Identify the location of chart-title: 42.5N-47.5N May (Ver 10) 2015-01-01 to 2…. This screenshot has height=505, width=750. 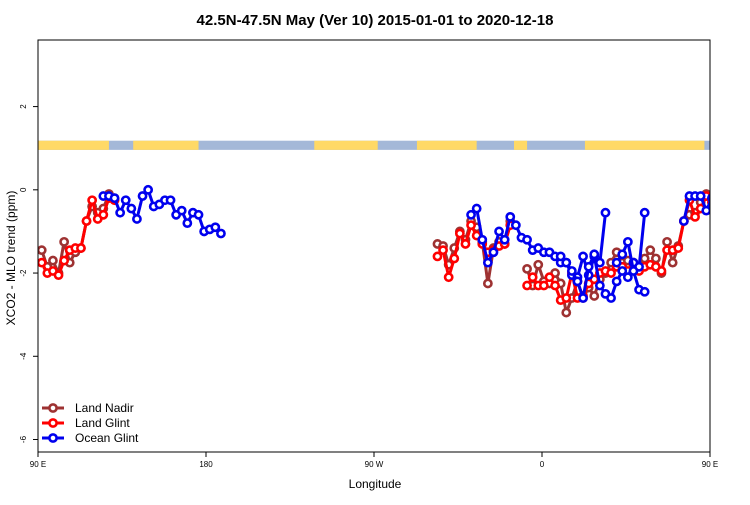
(375, 20).